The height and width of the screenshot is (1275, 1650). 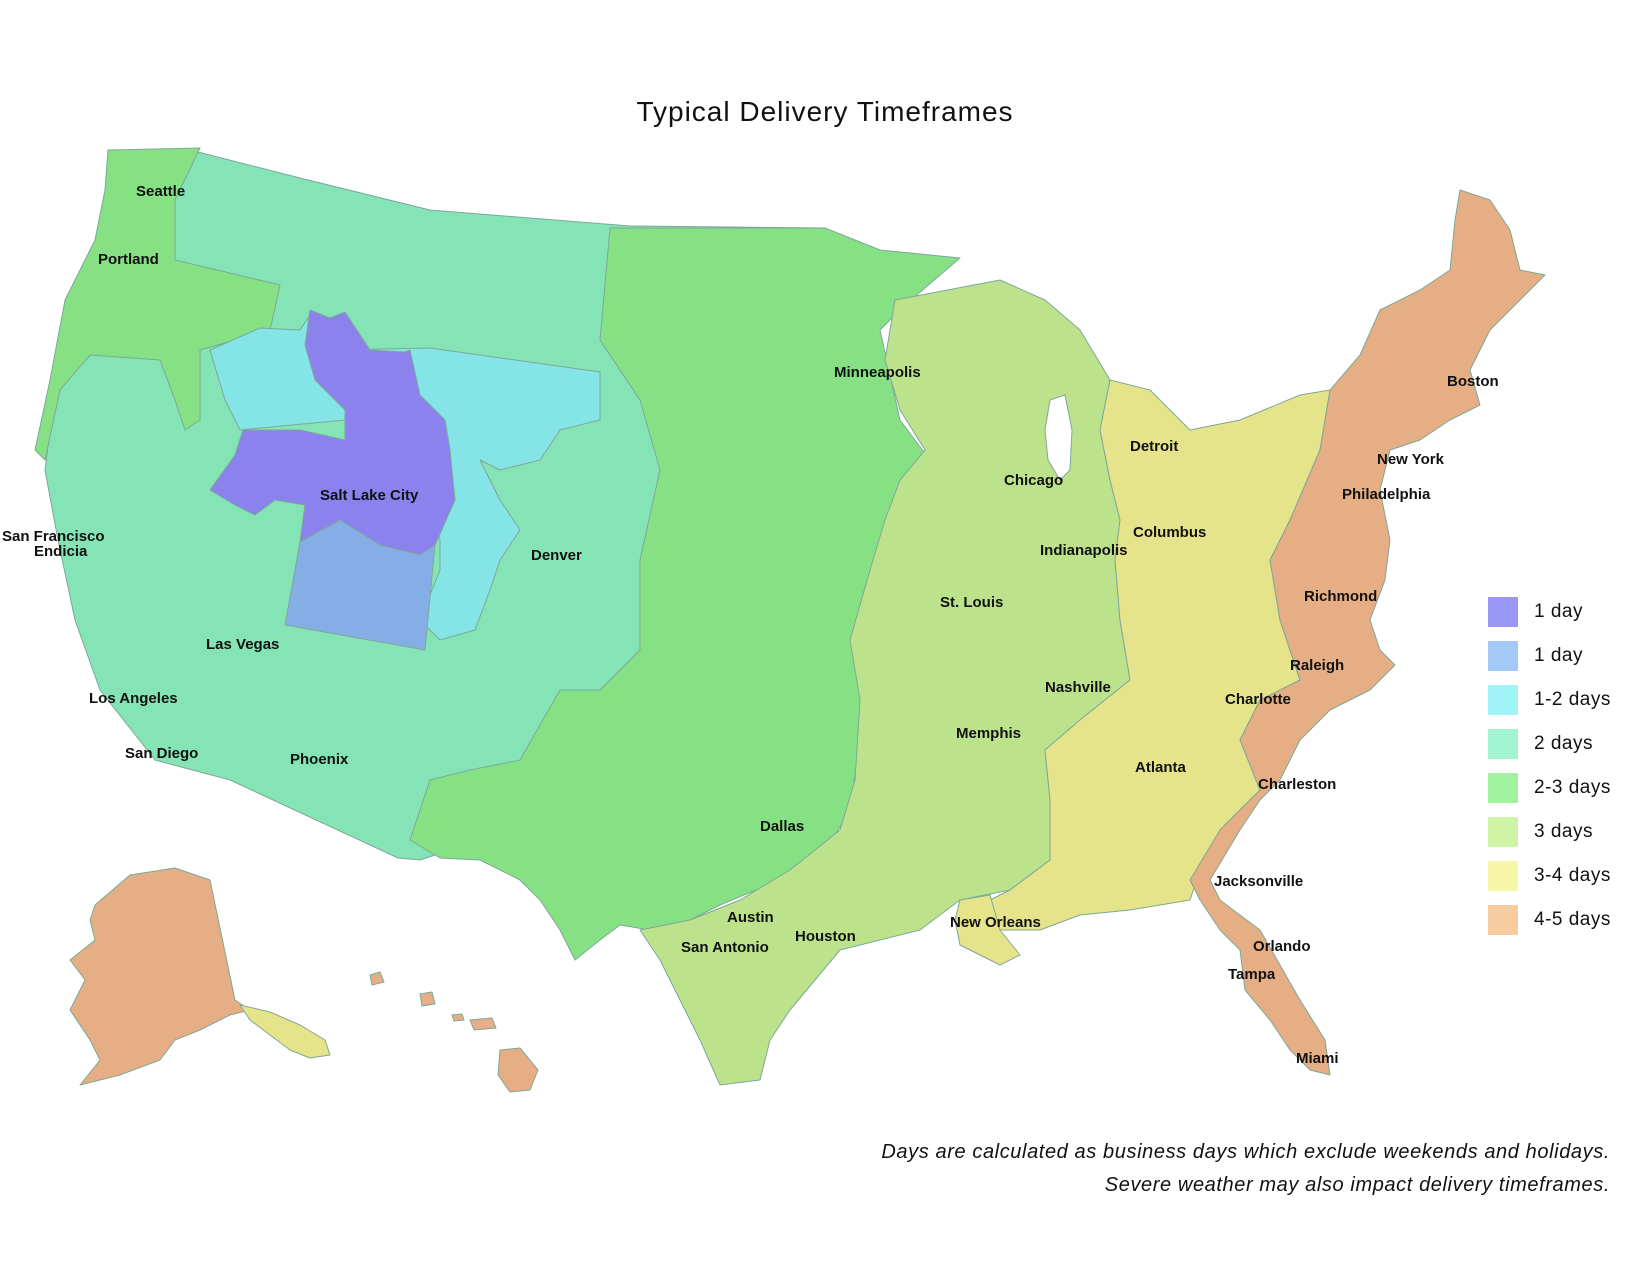 What do you see at coordinates (825, 111) in the screenshot?
I see `map-title: Typical Delivery Timeframes` at bounding box center [825, 111].